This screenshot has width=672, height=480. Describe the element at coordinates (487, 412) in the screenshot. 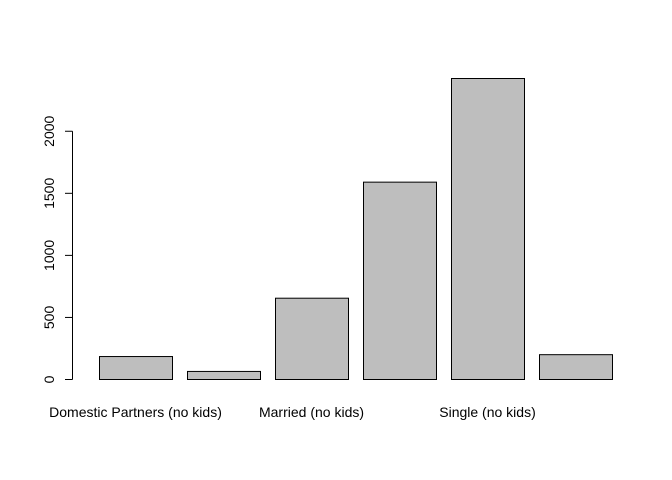

I see `x-category-label: Single (no kids)` at that location.